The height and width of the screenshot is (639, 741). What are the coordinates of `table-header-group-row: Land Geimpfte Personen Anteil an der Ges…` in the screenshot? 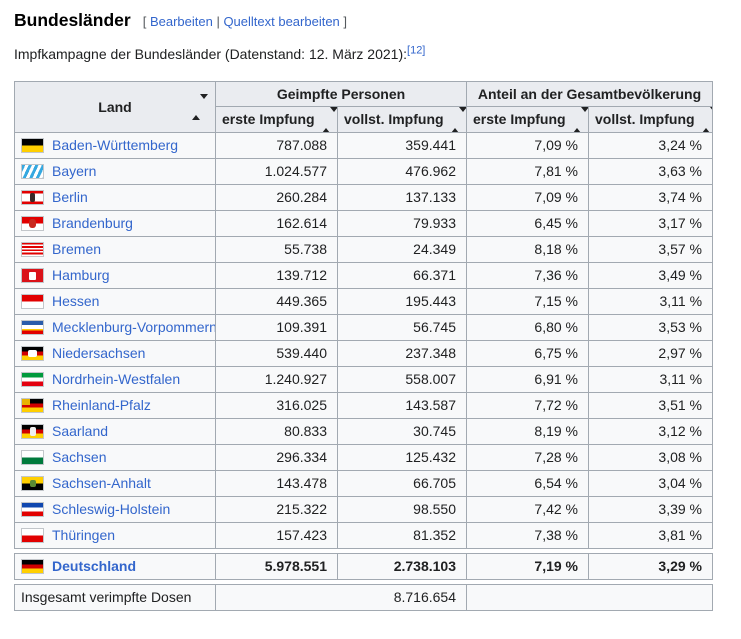 It's located at (364, 107).